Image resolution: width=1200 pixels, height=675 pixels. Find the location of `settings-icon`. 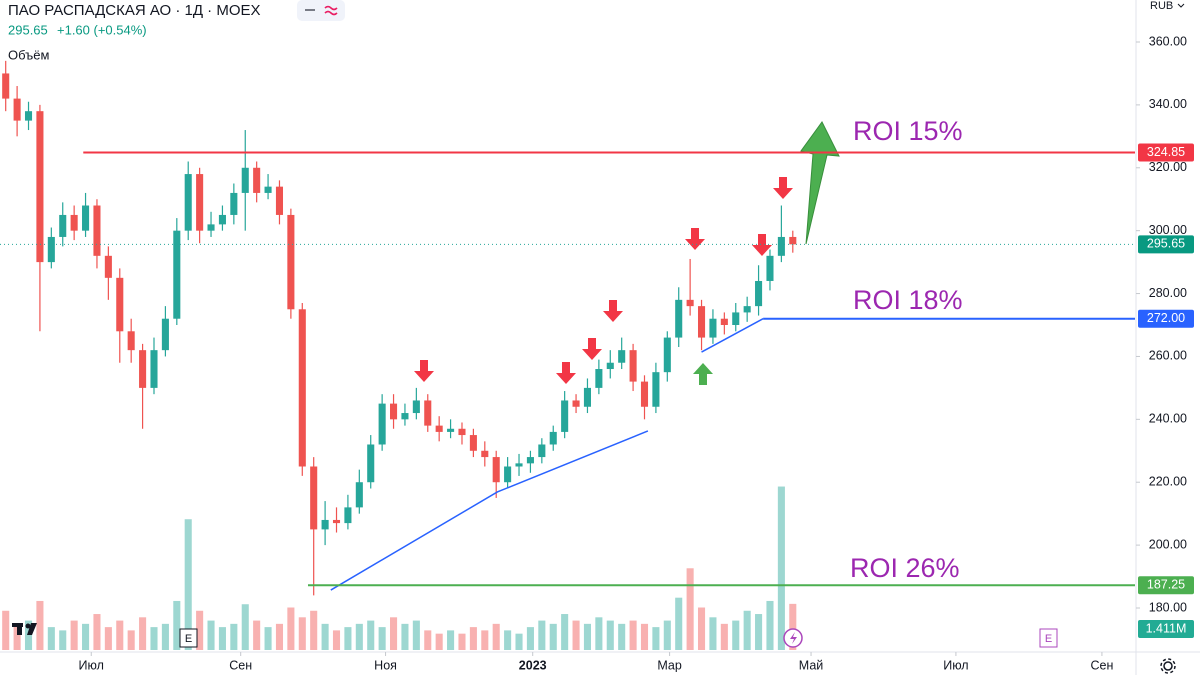

settings-icon is located at coordinates (1168, 666).